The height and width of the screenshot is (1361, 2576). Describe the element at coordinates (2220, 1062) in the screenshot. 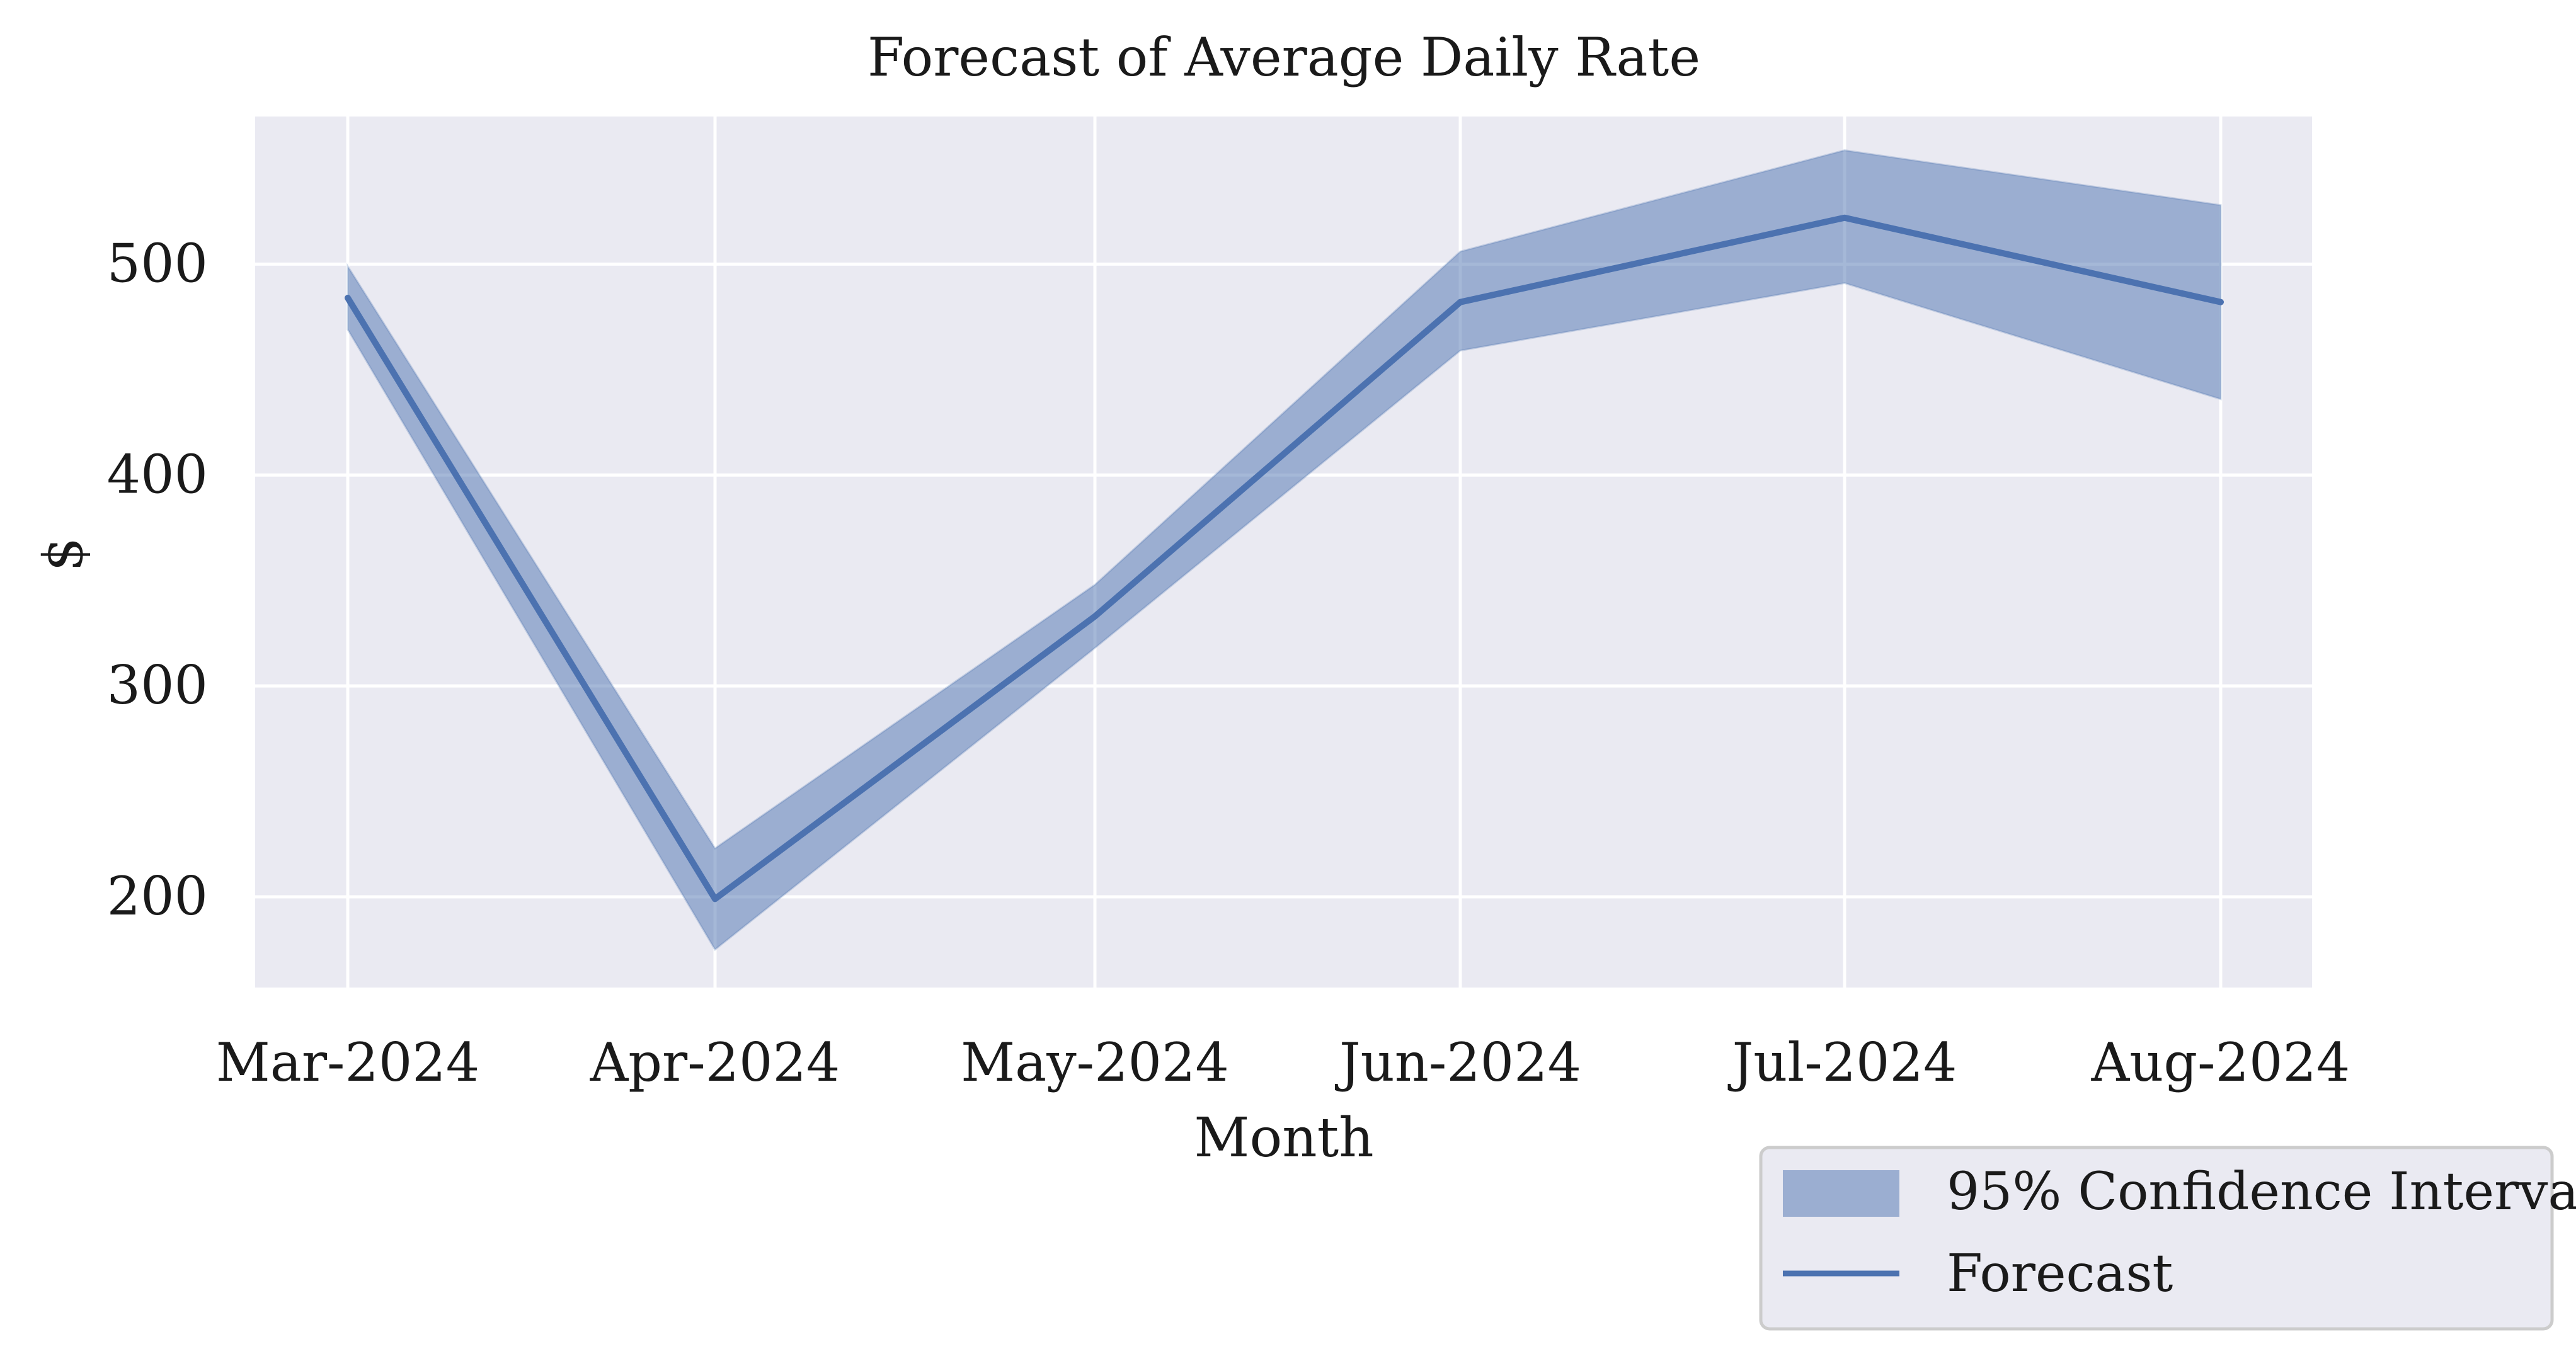

I see `x-tick-label: Aug-2024` at that location.